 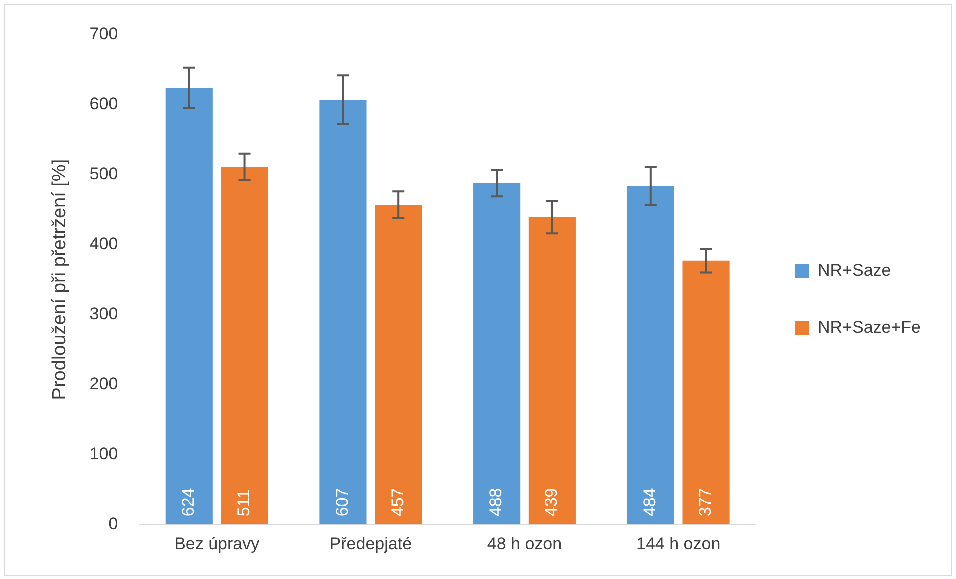 What do you see at coordinates (104, 384) in the screenshot?
I see `y-tick-label: 200` at bounding box center [104, 384].